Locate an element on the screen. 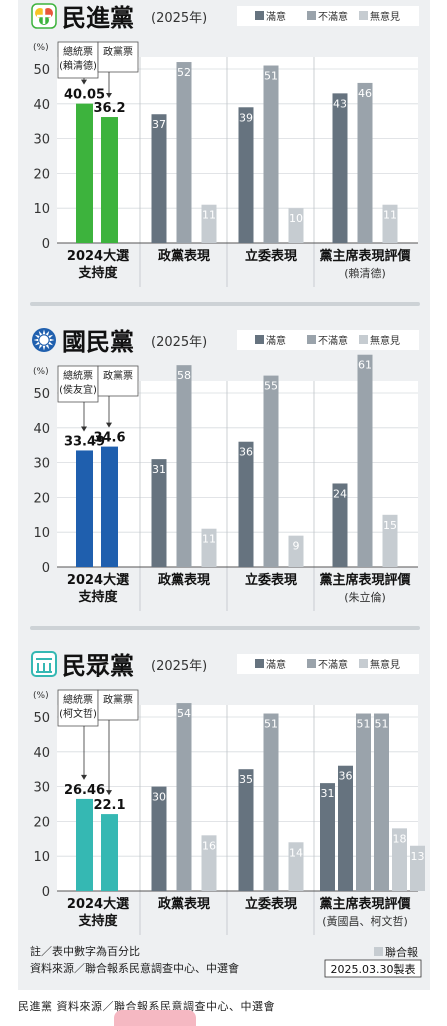  support-tag-label: 總統票 is located at coordinates (78, 375).